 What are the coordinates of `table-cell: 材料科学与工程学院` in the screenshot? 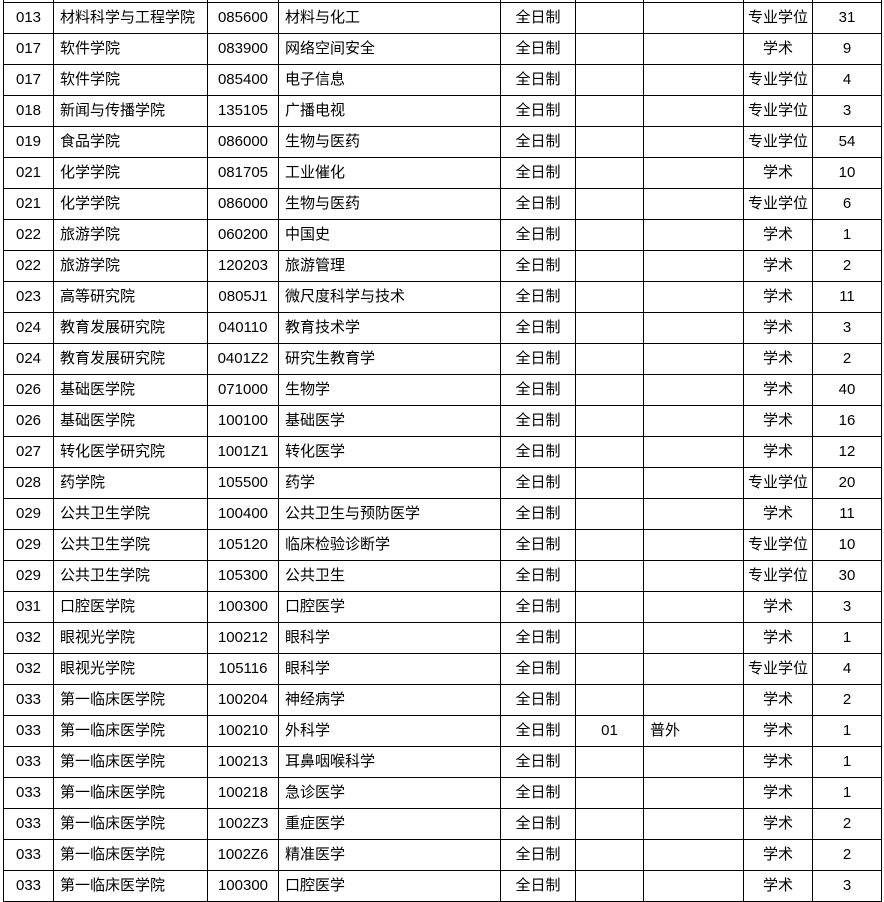 It's located at (130, 17).